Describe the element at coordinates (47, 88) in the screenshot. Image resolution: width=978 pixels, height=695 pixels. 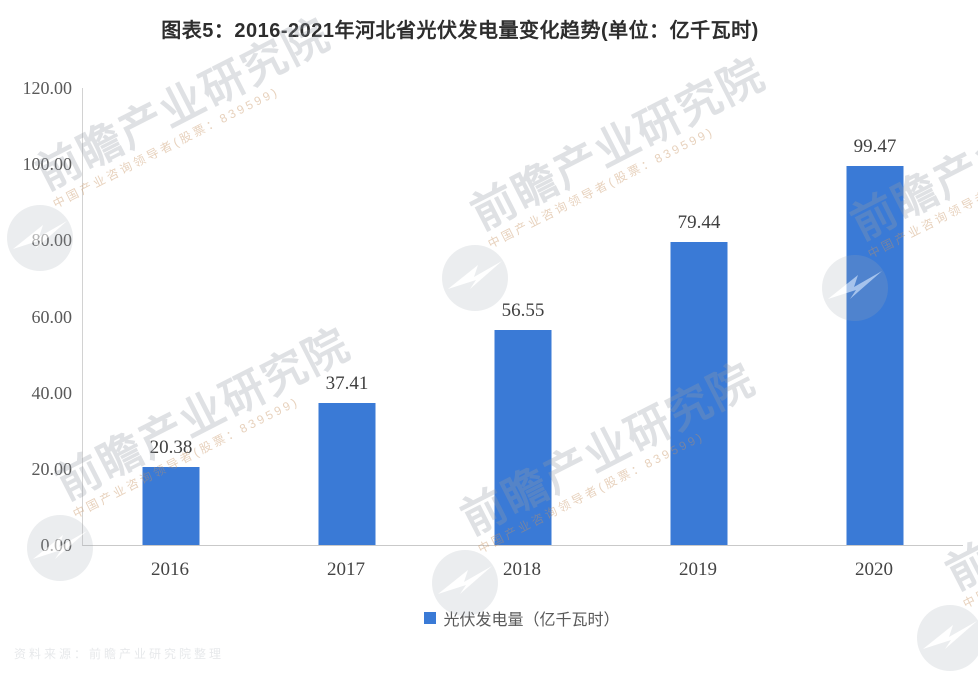
I see `y-tick-label: 120.00` at that location.